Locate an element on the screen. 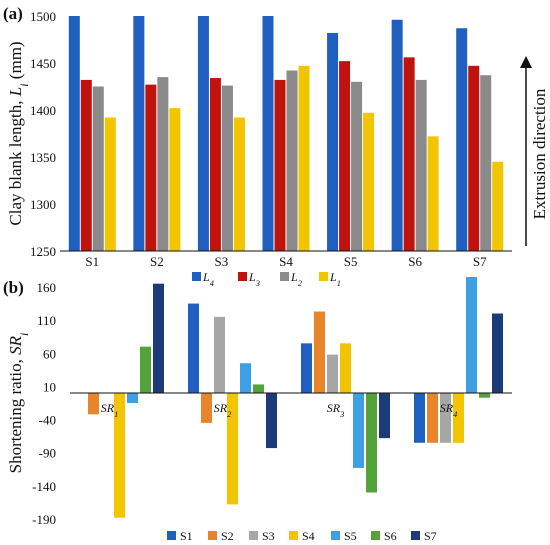 Image resolution: width=550 pixels, height=545 pixels. legend-label-a: L3 is located at coordinates (254, 279).